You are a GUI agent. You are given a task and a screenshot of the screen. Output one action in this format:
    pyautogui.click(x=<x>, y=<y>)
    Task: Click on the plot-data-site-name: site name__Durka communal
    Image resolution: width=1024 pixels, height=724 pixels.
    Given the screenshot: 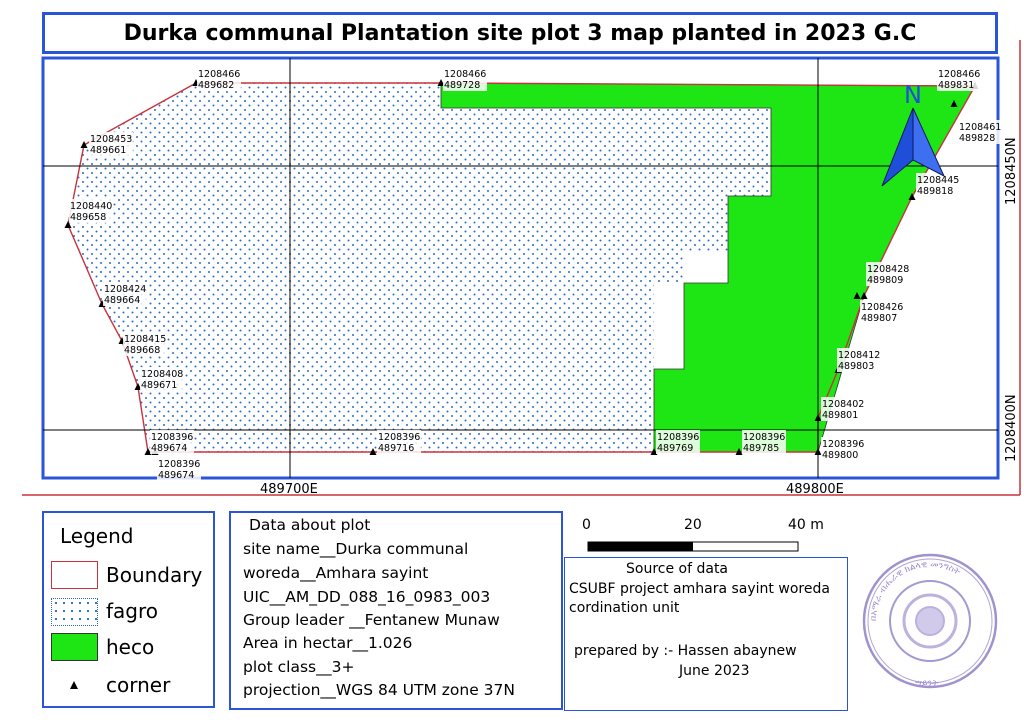 What is the action you would take?
    pyautogui.click(x=356, y=549)
    